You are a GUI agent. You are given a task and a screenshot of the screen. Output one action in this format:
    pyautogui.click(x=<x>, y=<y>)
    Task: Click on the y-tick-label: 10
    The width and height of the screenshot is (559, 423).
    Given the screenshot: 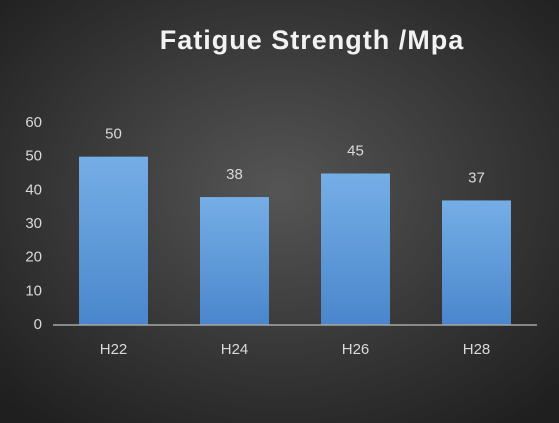 What is the action you would take?
    pyautogui.click(x=33, y=290)
    